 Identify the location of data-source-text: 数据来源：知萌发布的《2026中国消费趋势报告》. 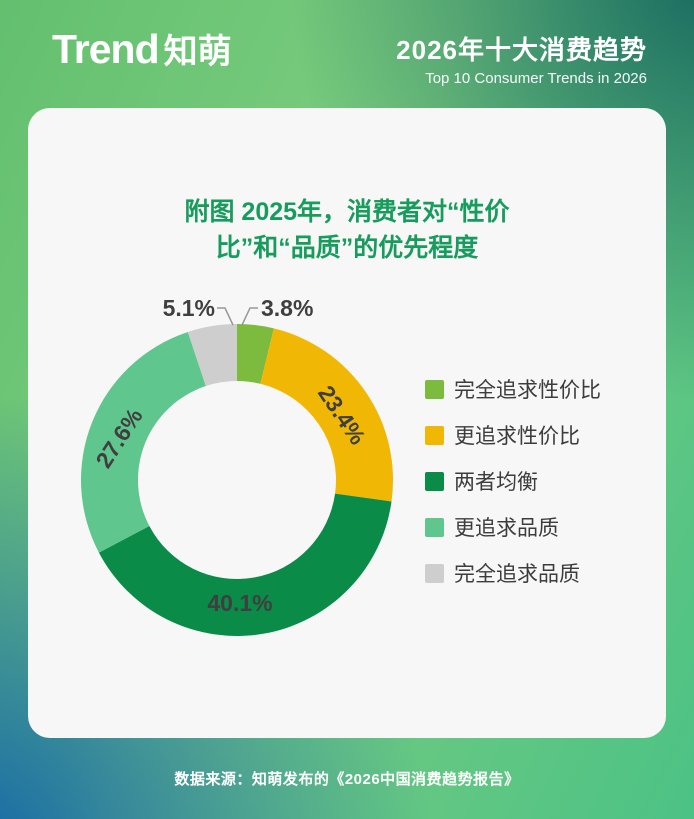
(347, 779).